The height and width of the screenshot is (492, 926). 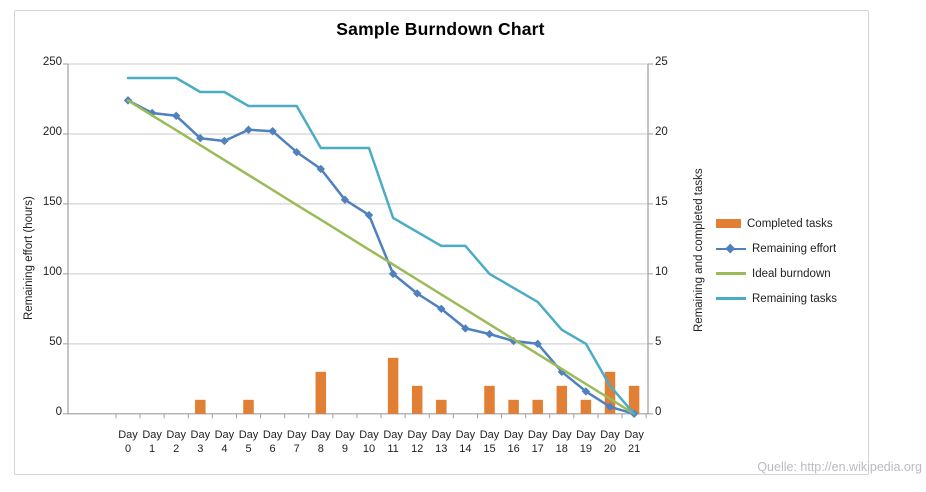 What do you see at coordinates (839, 467) in the screenshot?
I see `source-note: Quelle: http://en.wikipedia.org` at bounding box center [839, 467].